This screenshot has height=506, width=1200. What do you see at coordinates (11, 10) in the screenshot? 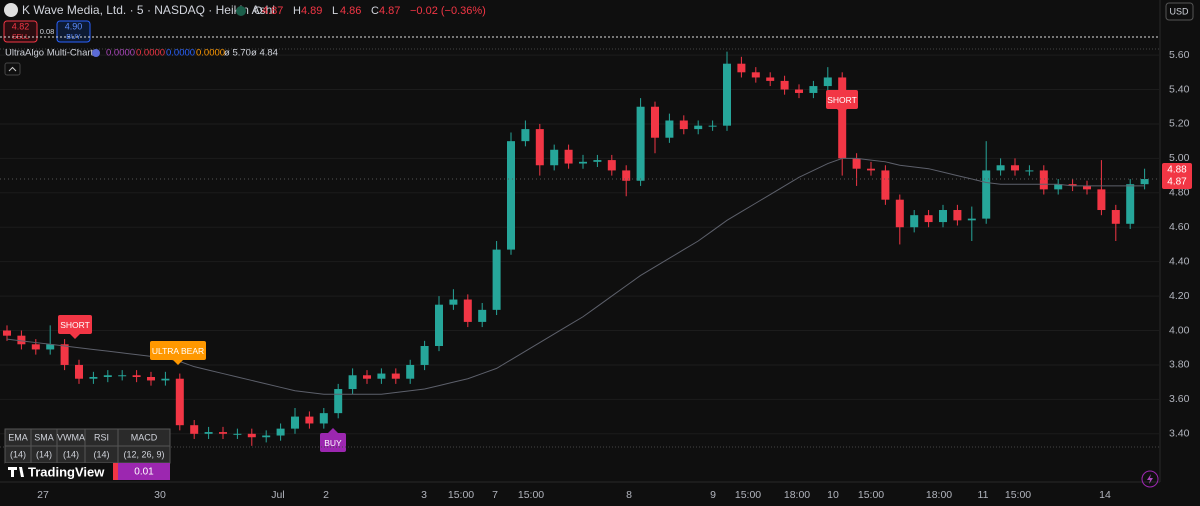
I see `symbol-logo` at bounding box center [11, 10].